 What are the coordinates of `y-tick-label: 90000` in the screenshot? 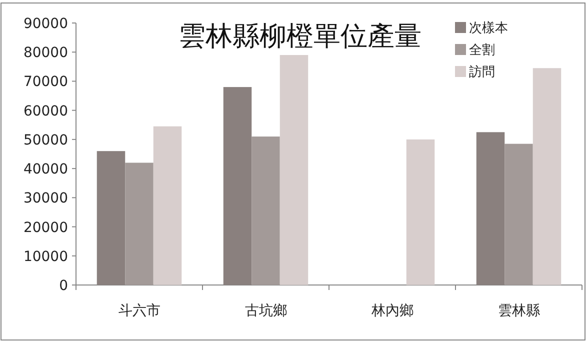 It's located at (45, 24).